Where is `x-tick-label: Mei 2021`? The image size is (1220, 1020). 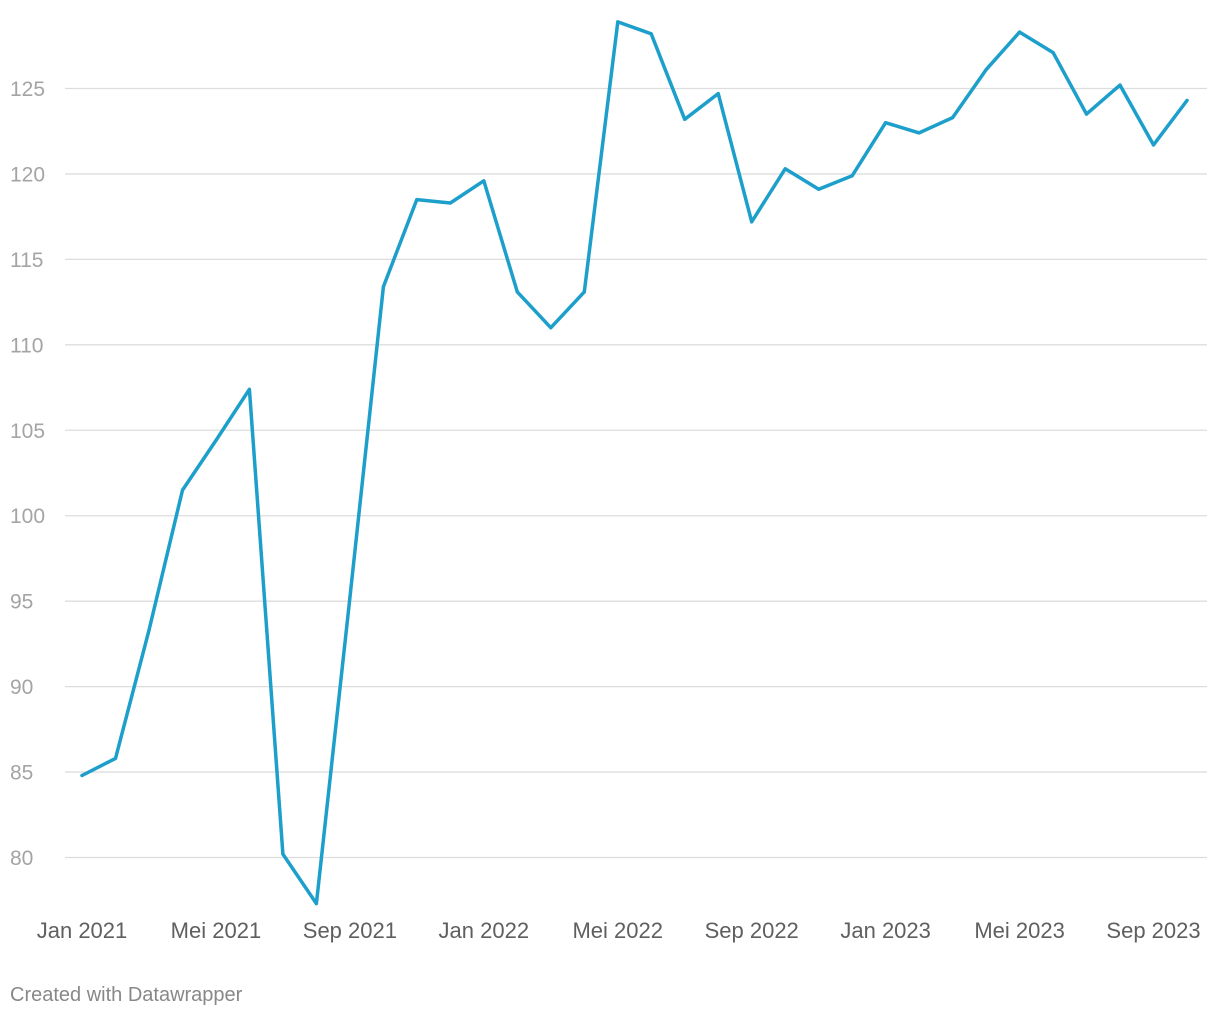
x-tick-label: Mei 2021 is located at coordinates (216, 930).